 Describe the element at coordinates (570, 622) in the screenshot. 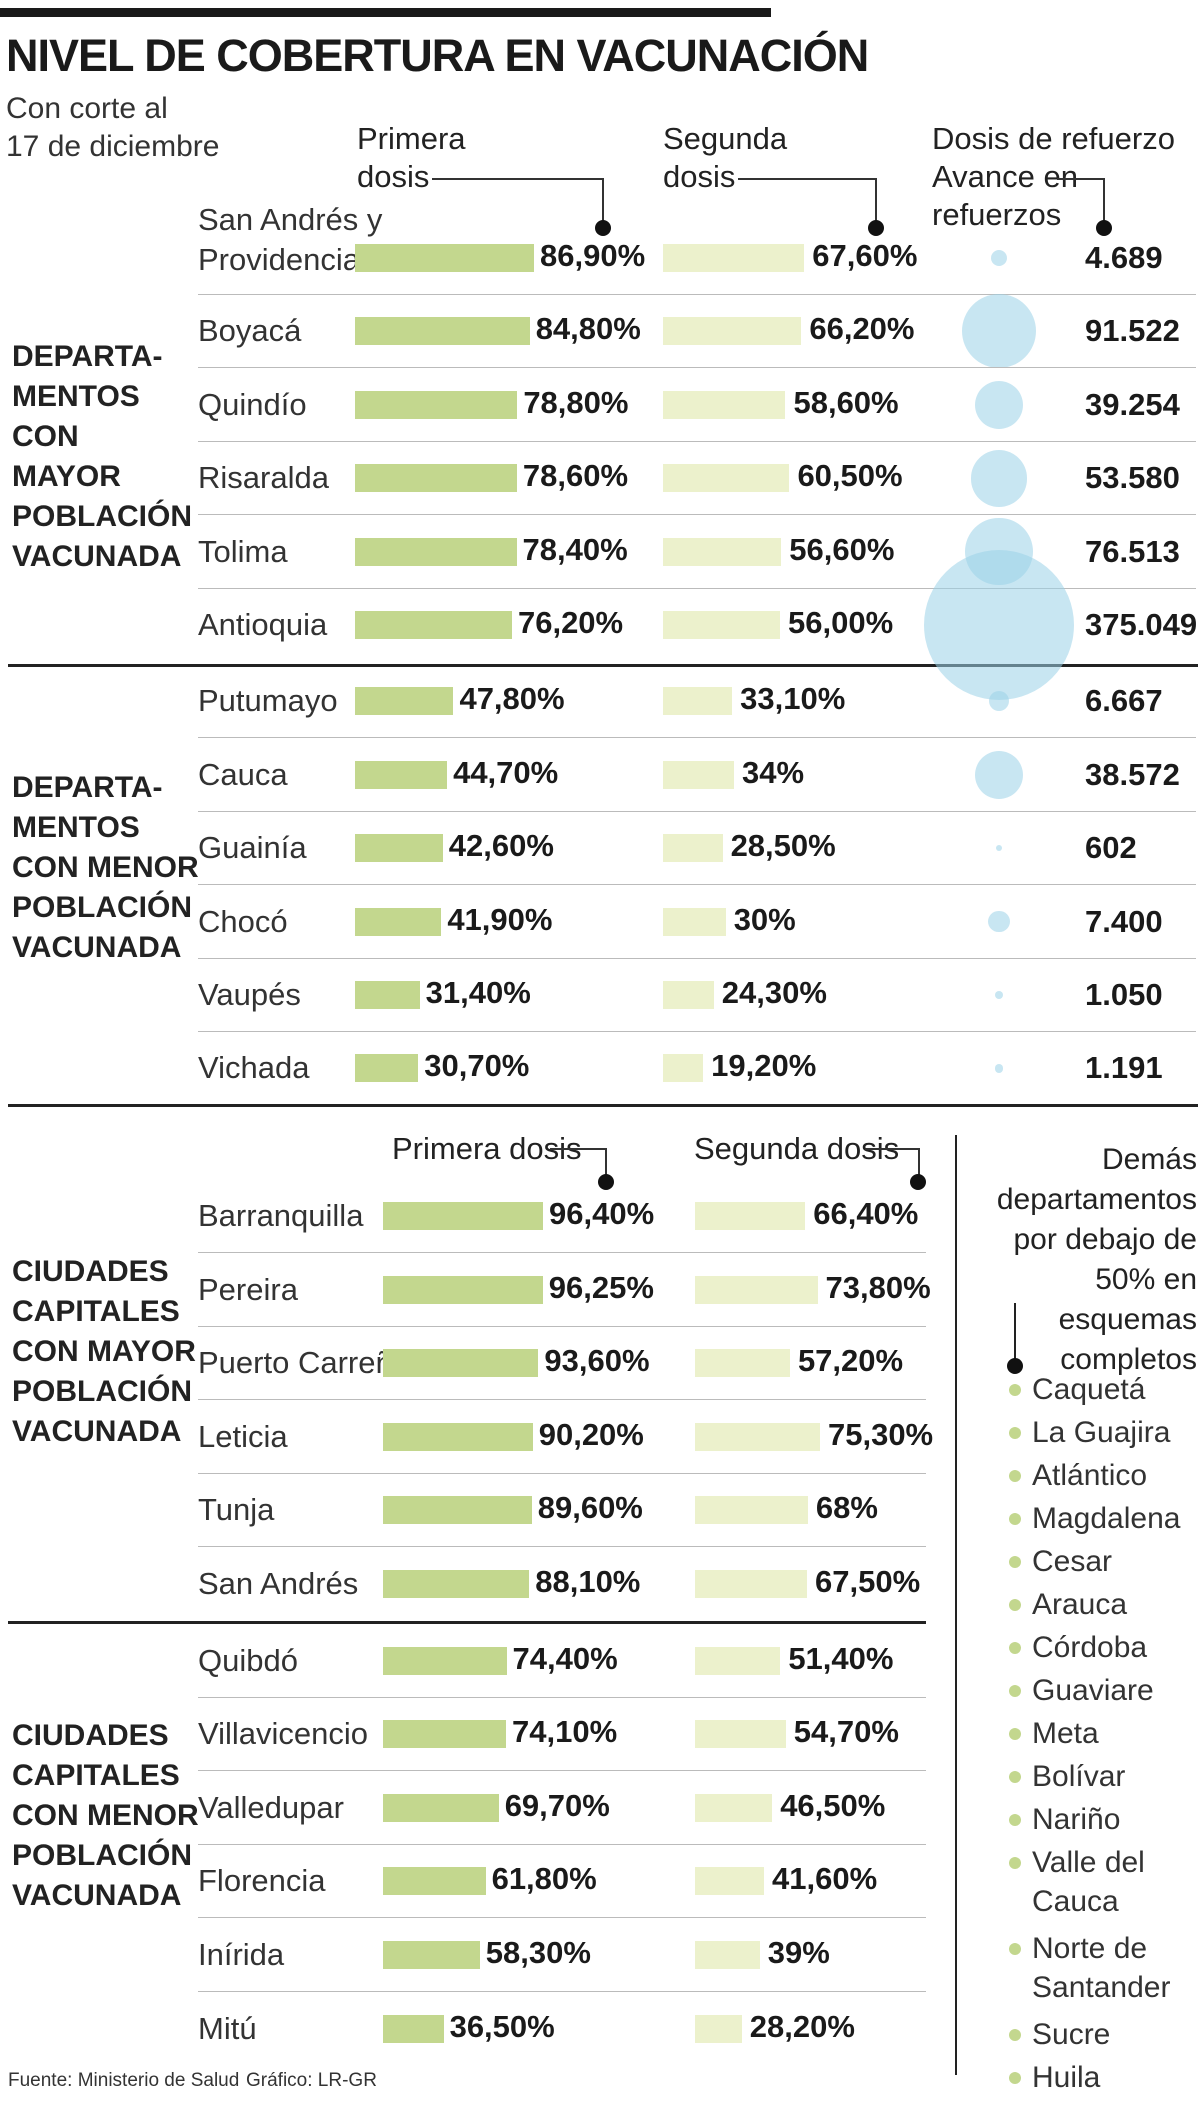

I see `value-primera-dosis: 76,20%` at that location.